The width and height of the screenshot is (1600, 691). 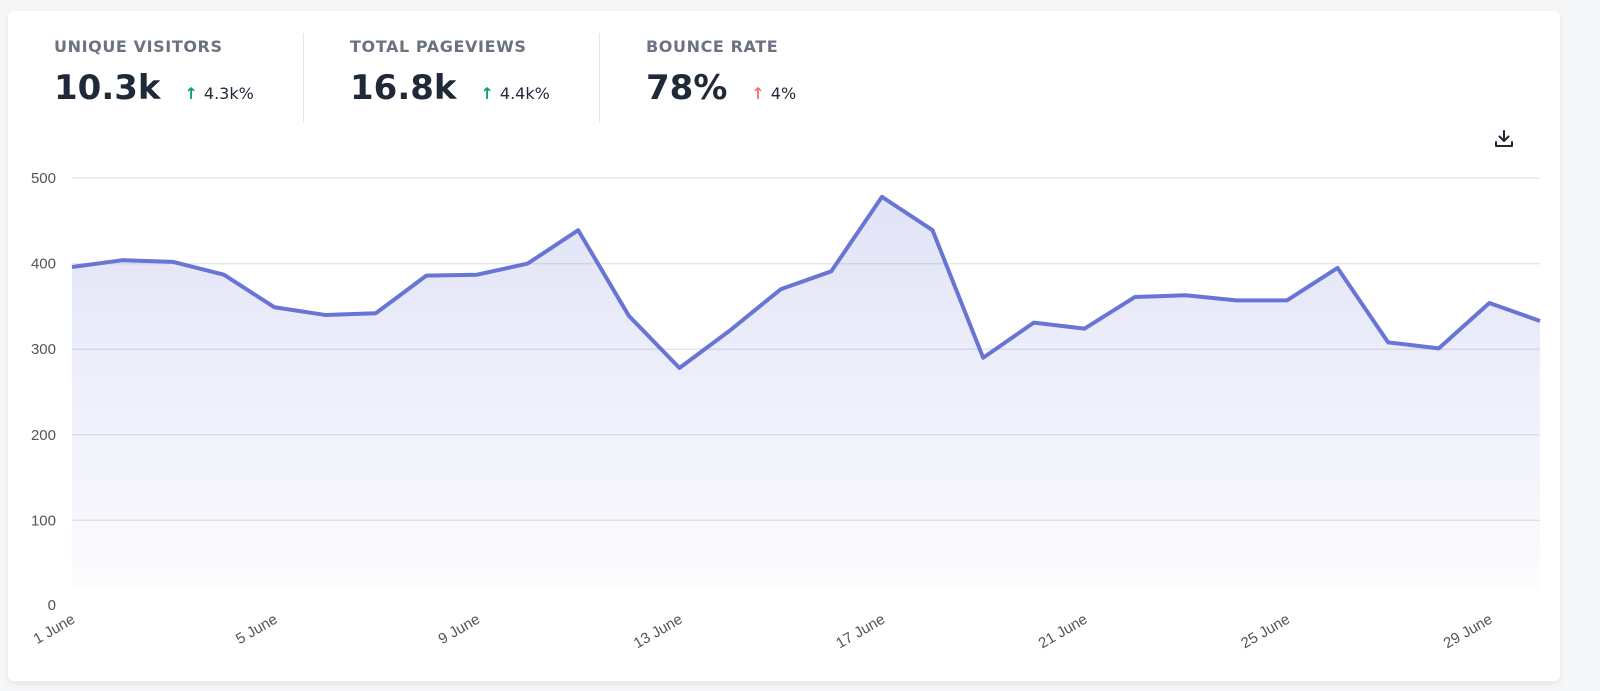 I want to click on delta-text: 4.3k%, so click(x=228, y=93).